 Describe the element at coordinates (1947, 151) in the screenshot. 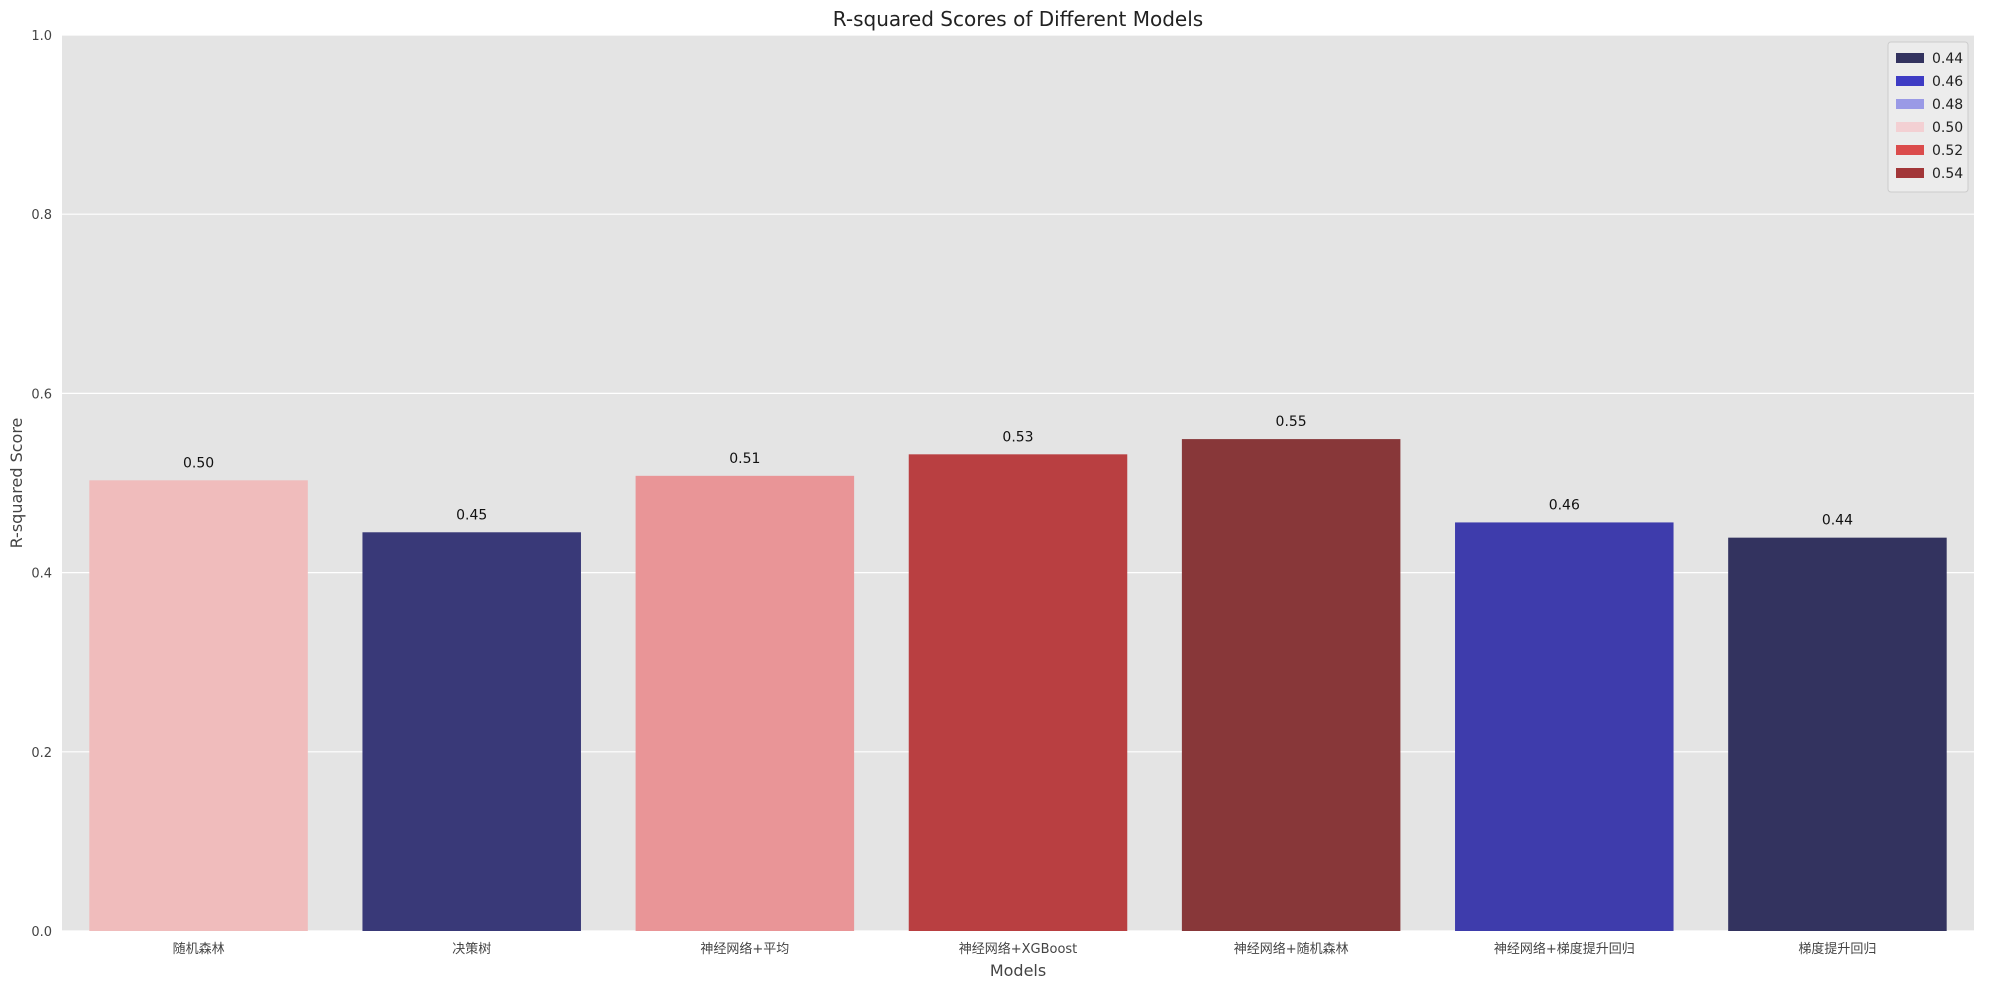

I see `legend-entry-label: 0.52` at that location.